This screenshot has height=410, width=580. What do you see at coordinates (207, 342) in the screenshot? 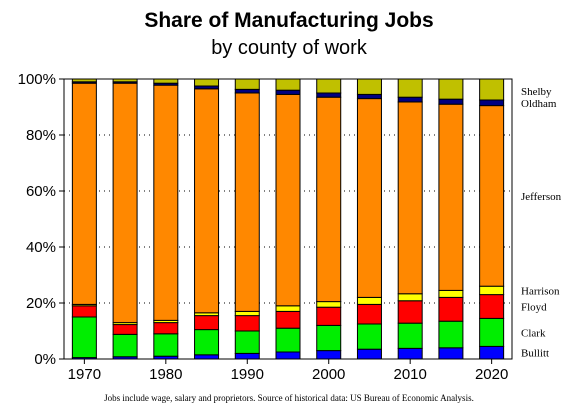
I see `bar-segment-clark-1985` at bounding box center [207, 342].